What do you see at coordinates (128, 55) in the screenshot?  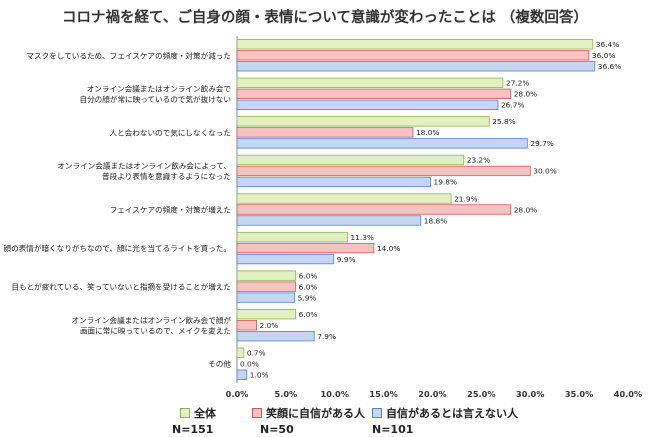 I see `category-label: マスクをしているため、フェイスケアの頻度・対策が減った` at bounding box center [128, 55].